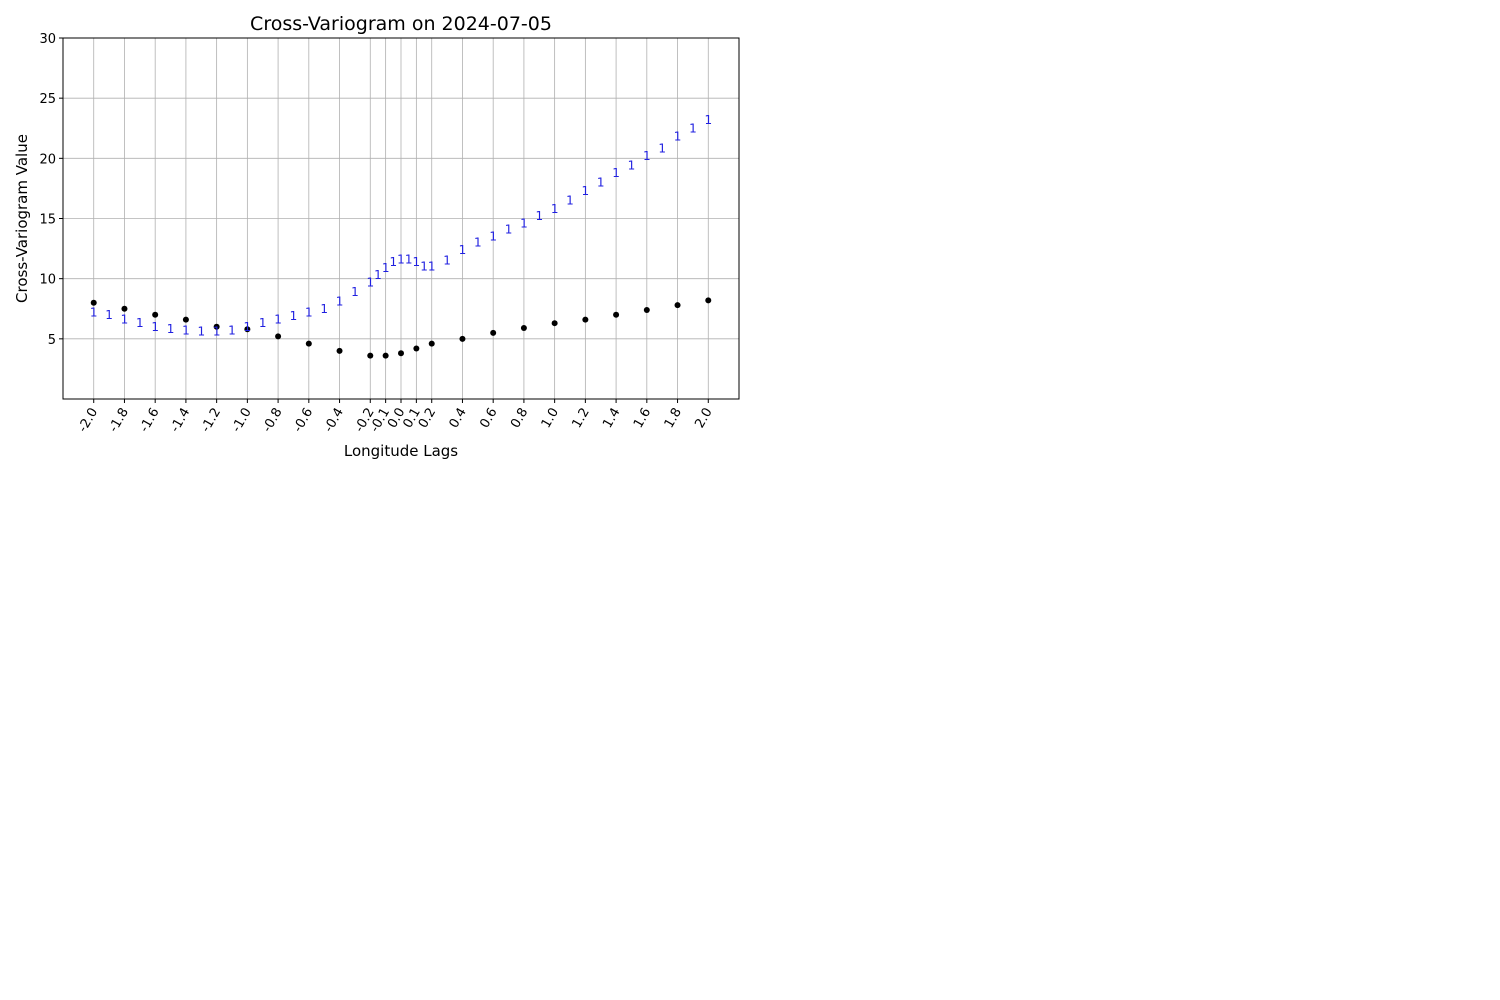  Describe the element at coordinates (89, 420) in the screenshot. I see `x-tick-label: -2.0` at that location.